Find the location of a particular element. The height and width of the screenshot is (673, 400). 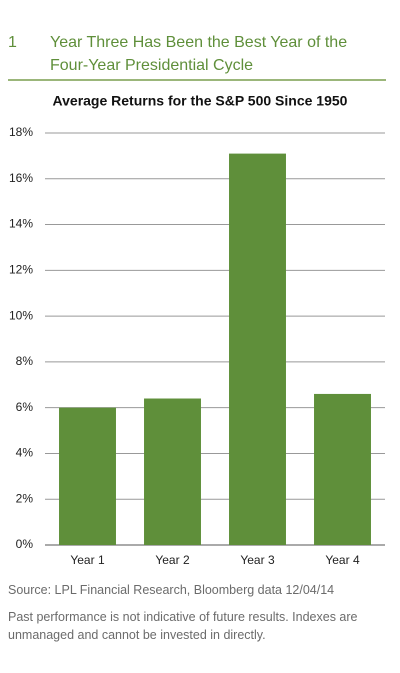

y-tick-label: 16% is located at coordinates (21, 178).